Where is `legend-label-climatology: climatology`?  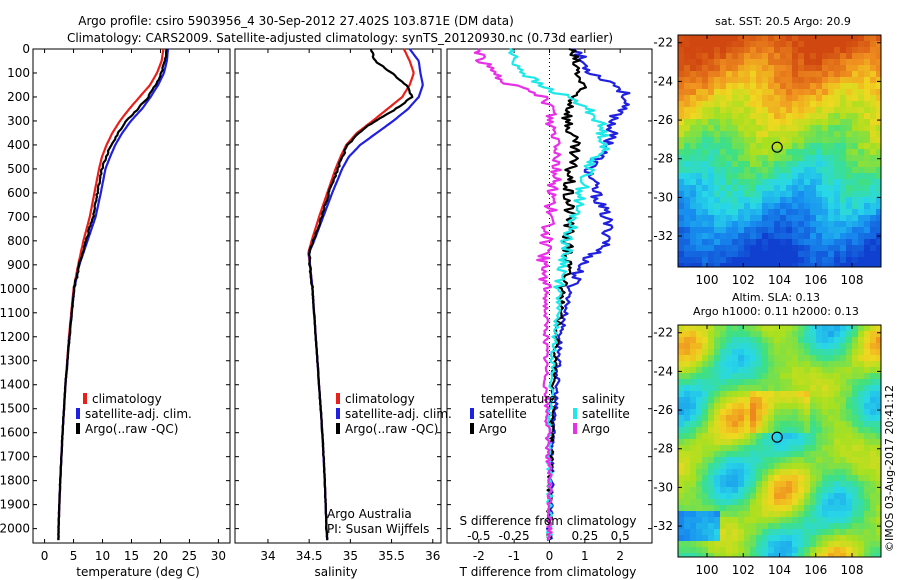 legend-label-climatology: climatology is located at coordinates (127, 399).